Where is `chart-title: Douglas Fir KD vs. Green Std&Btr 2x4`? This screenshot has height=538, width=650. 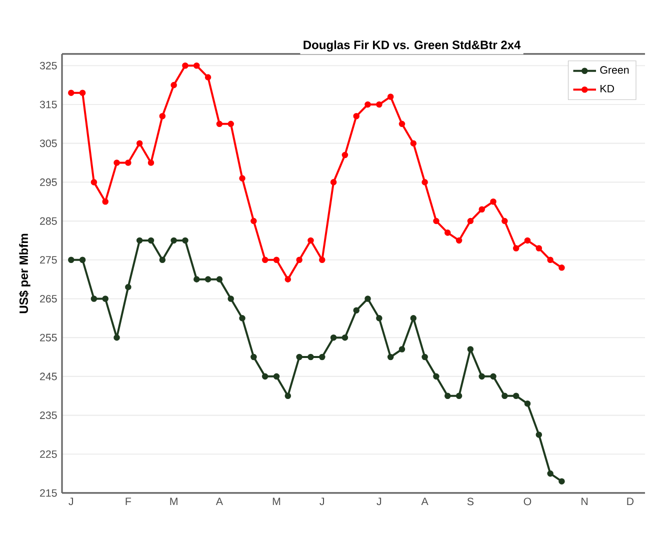 chart-title: Douglas Fir KD vs. Green Std&Btr 2x4 is located at coordinates (412, 46).